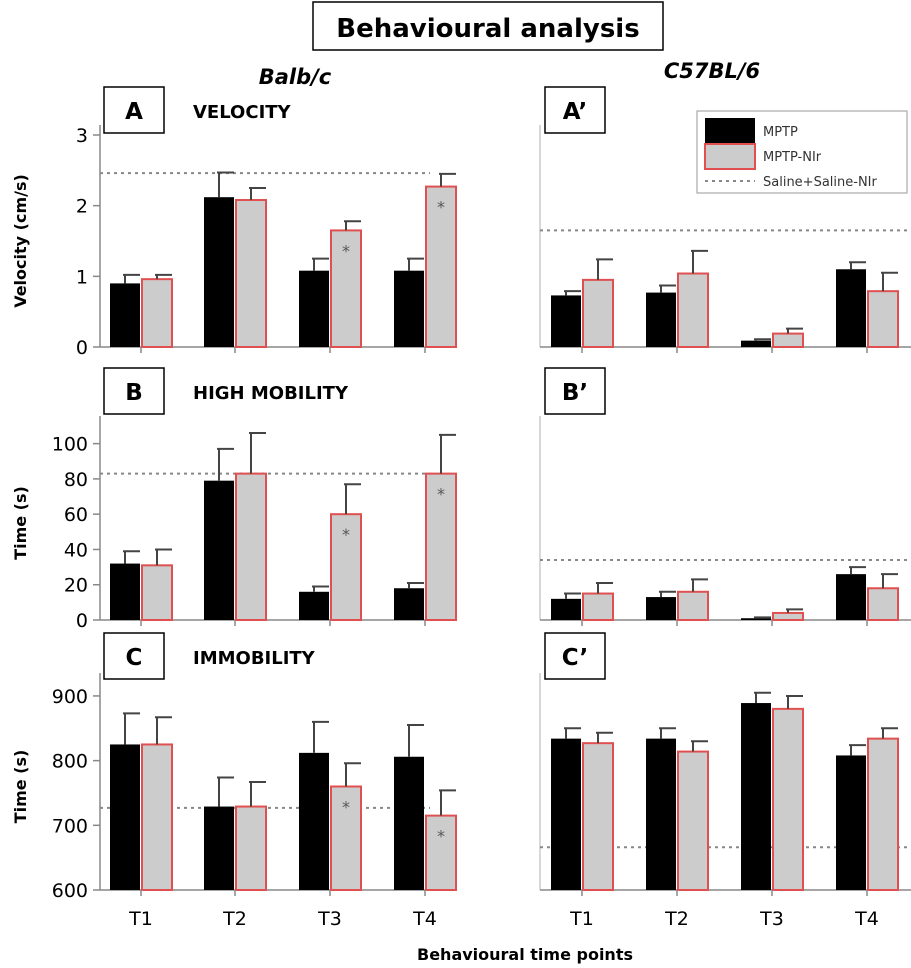 The height and width of the screenshot is (968, 911). Describe the element at coordinates (525, 954) in the screenshot. I see `x-axis-label: Behavioural time points` at that location.